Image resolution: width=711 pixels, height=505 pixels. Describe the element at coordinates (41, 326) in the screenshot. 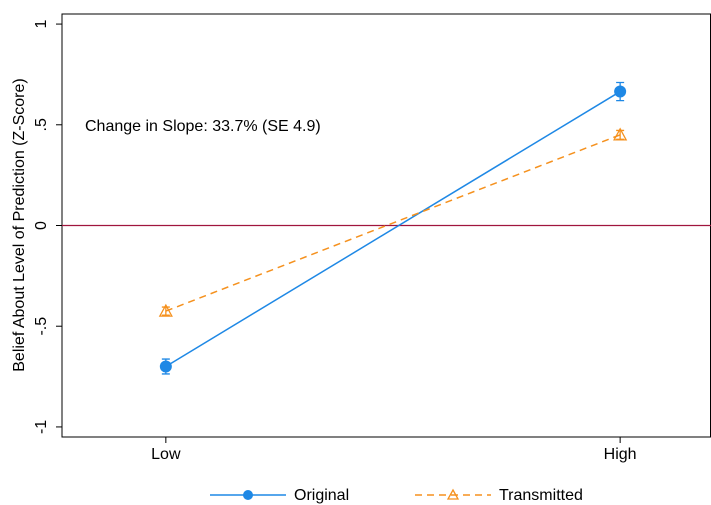

I see `y-tick-label: -.5` at that location.